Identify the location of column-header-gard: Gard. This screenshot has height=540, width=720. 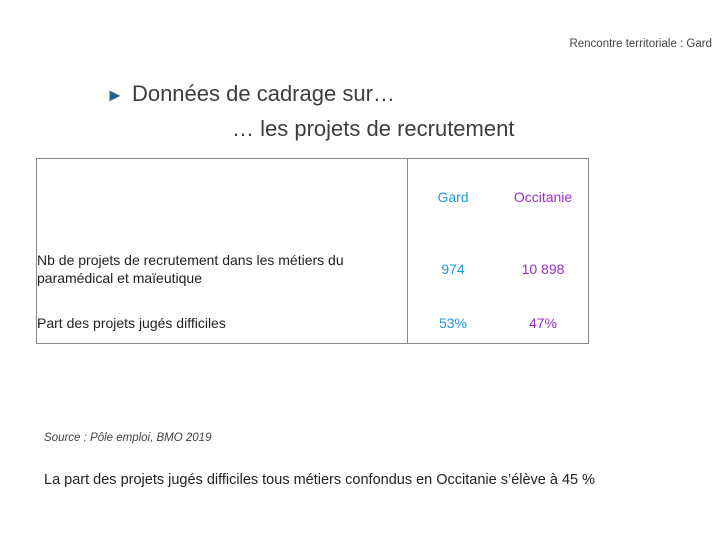
(452, 196).